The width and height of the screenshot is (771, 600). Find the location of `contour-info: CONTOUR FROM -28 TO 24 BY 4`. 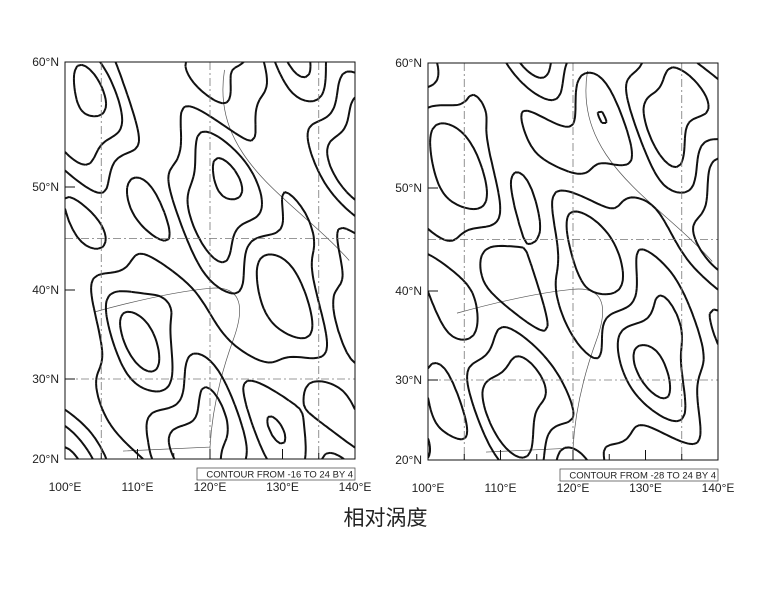

contour-info: CONTOUR FROM -28 TO 24 BY 4 is located at coordinates (642, 476).